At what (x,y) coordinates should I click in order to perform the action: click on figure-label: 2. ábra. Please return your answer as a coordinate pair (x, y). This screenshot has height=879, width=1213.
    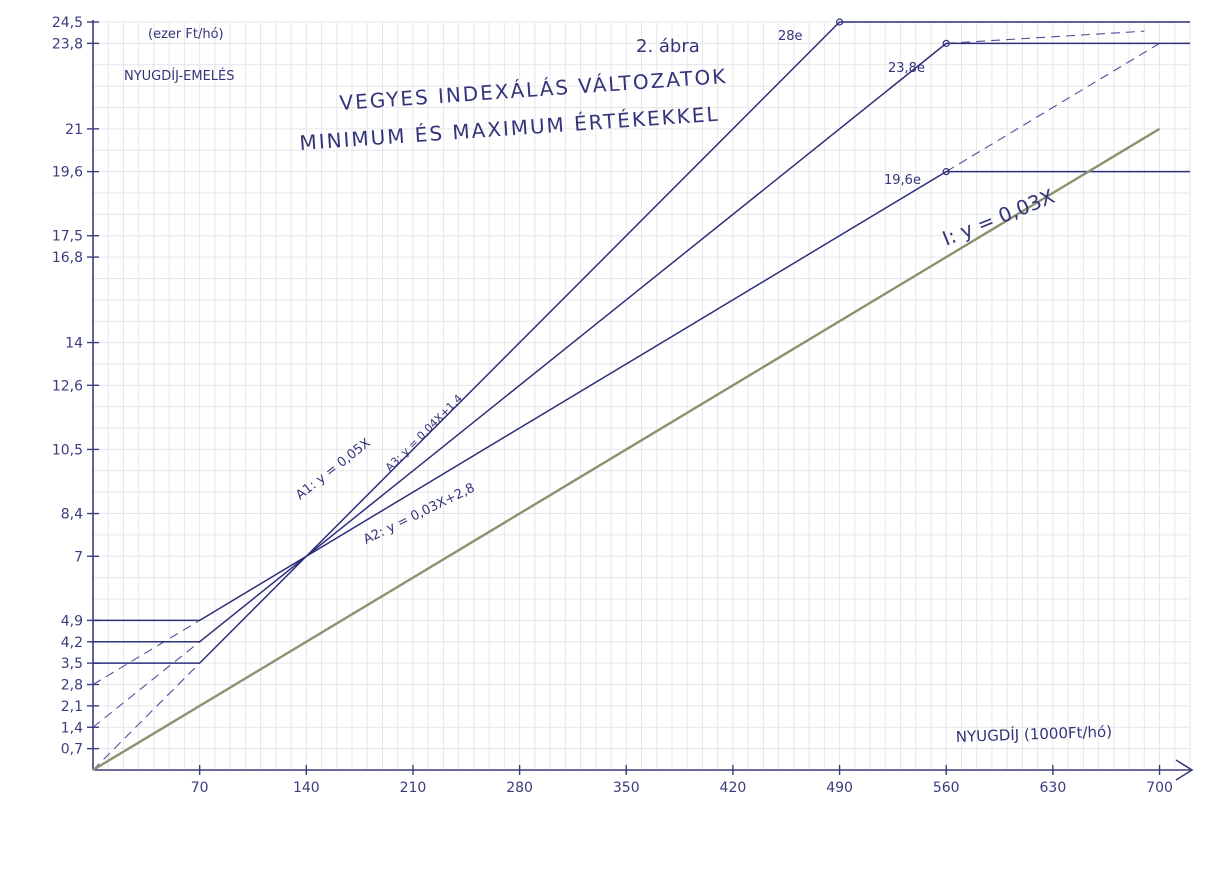
    Looking at the image, I should click on (668, 46).